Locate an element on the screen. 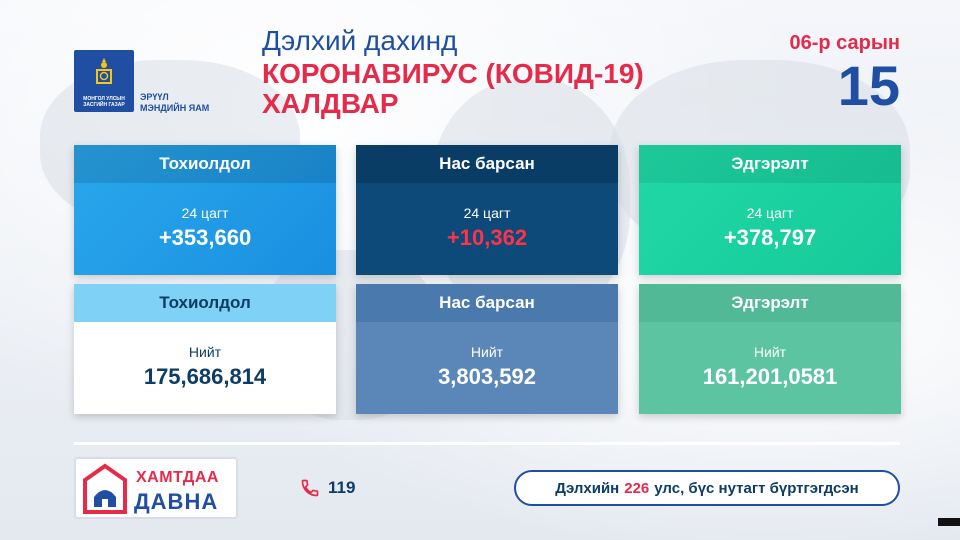  hotline: 119 is located at coordinates (327, 488).